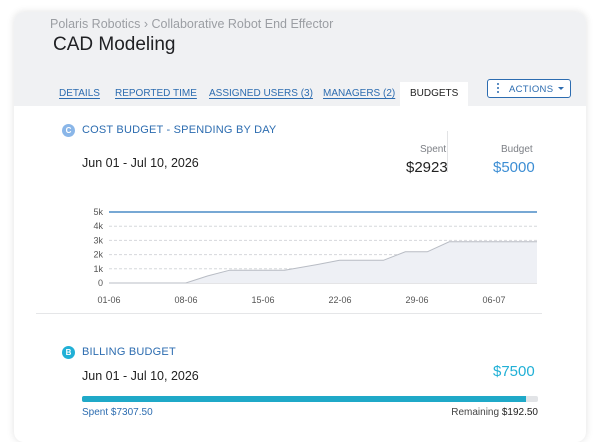 This screenshot has height=442, width=600. I want to click on breadcrumb-org: Polaris Robotics, so click(95, 24).